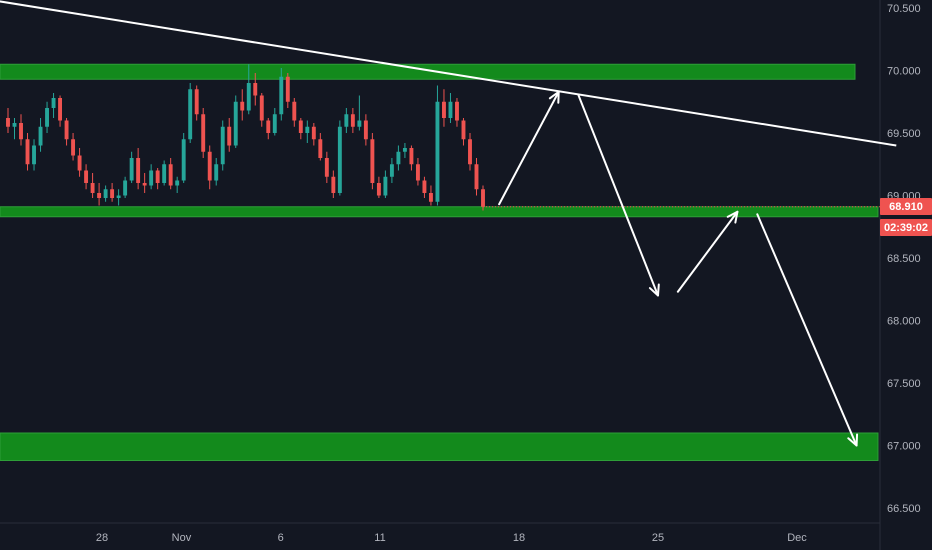  Describe the element at coordinates (428, 71) in the screenshot. I see `resistance-zone` at that location.